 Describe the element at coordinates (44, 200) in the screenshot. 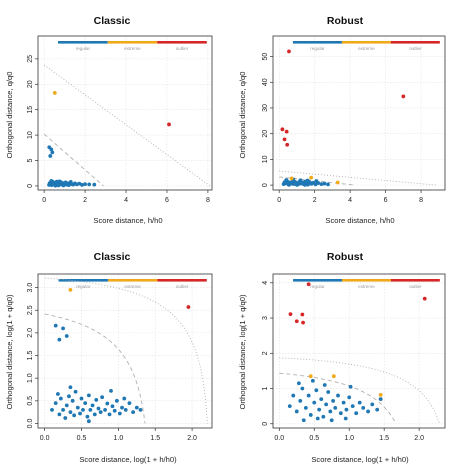

I see `x-tick-label: 0` at that location.